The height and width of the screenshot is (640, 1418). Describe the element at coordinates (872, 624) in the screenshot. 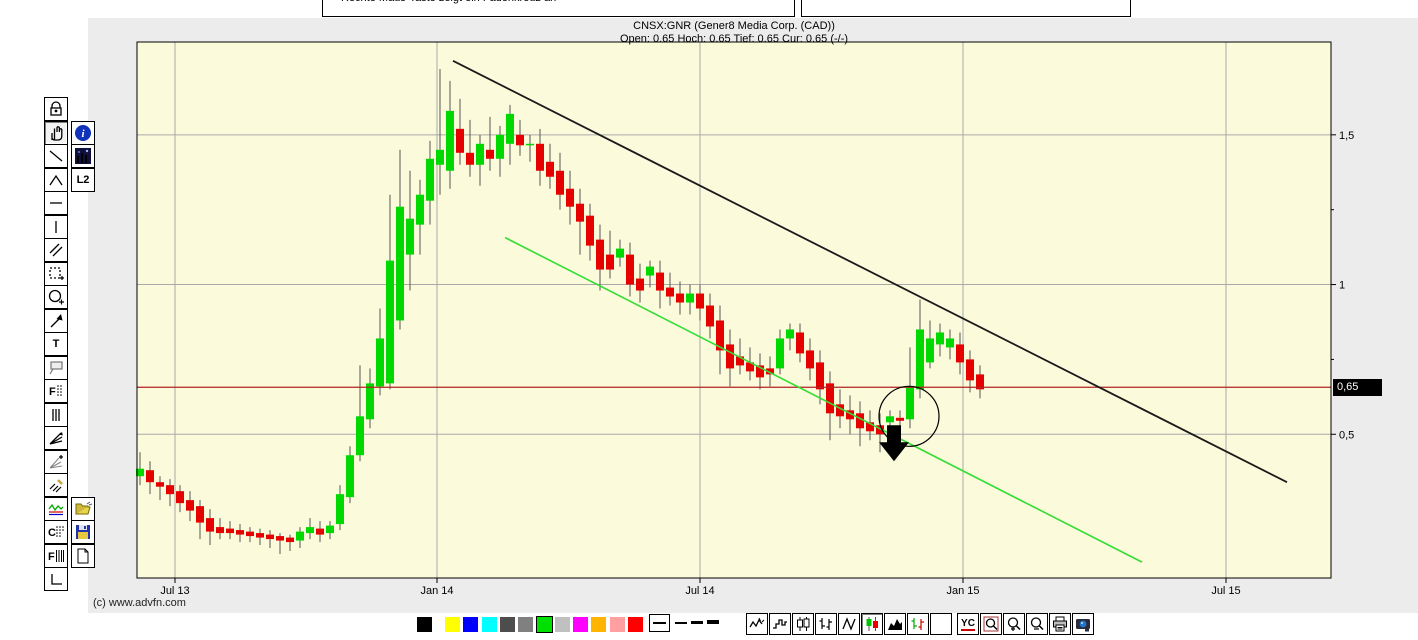

I see `candlestick-button` at that location.